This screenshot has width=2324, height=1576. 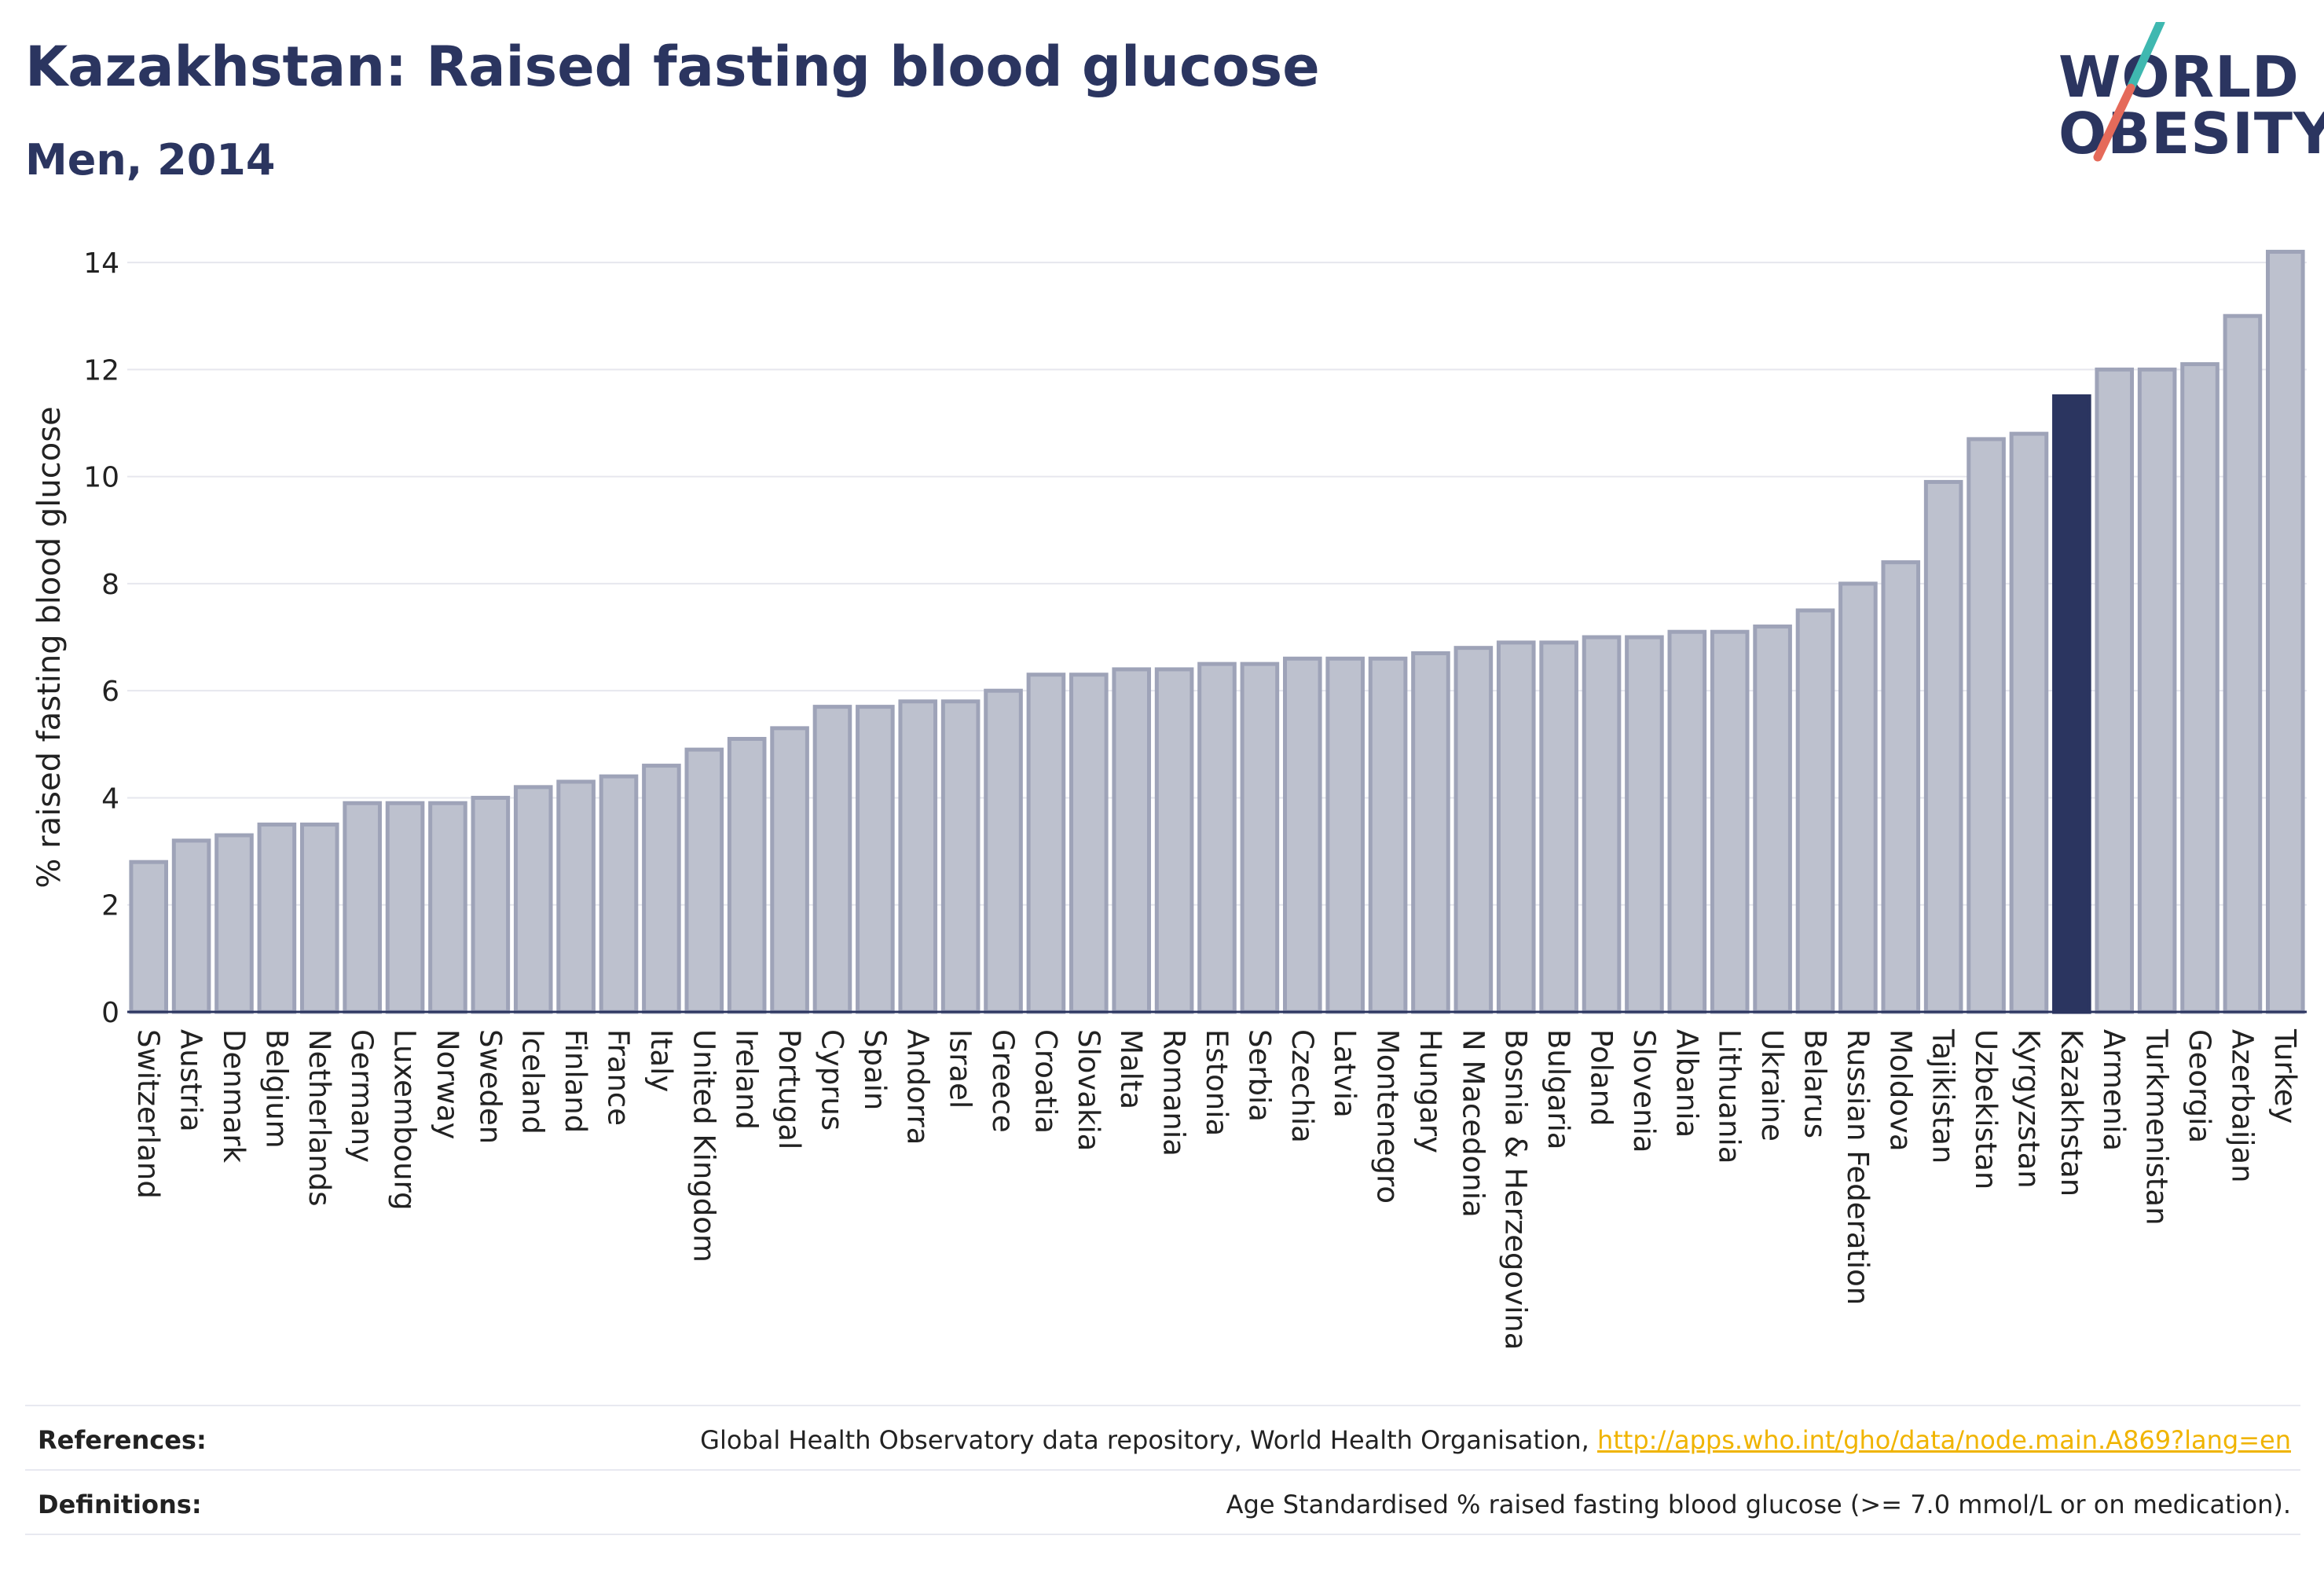 I want to click on bar-france, so click(x=619, y=894).